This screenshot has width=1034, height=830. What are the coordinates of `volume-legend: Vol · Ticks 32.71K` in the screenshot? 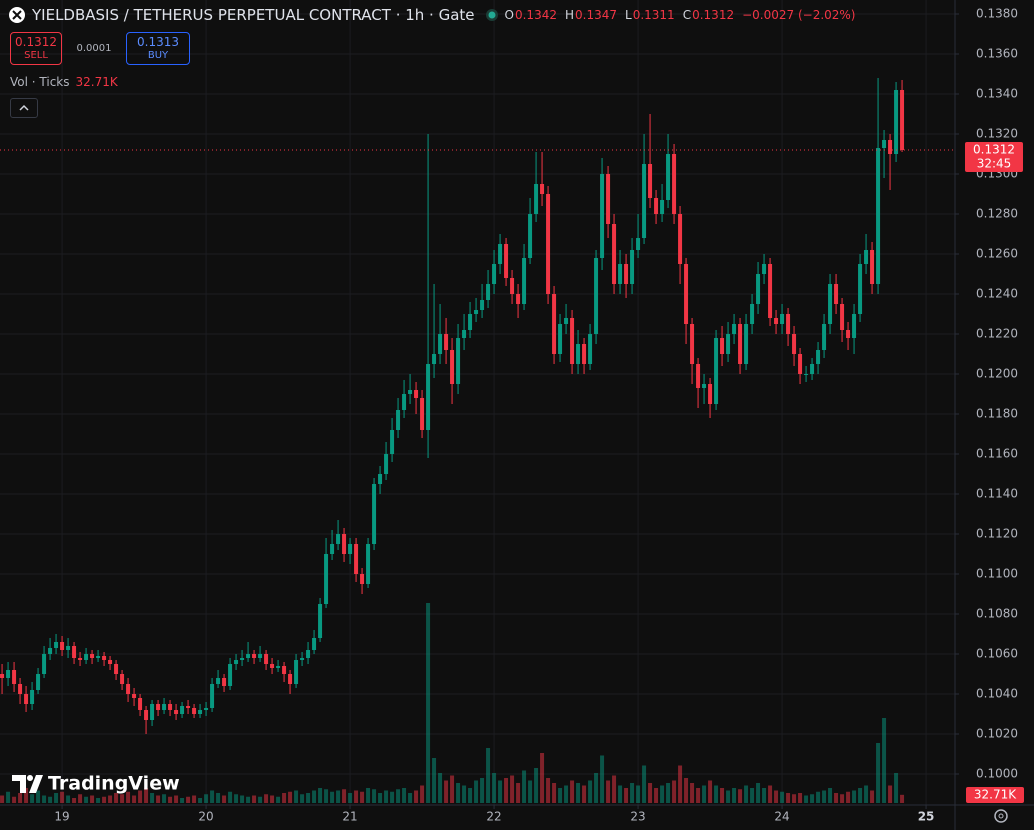 It's located at (64, 82).